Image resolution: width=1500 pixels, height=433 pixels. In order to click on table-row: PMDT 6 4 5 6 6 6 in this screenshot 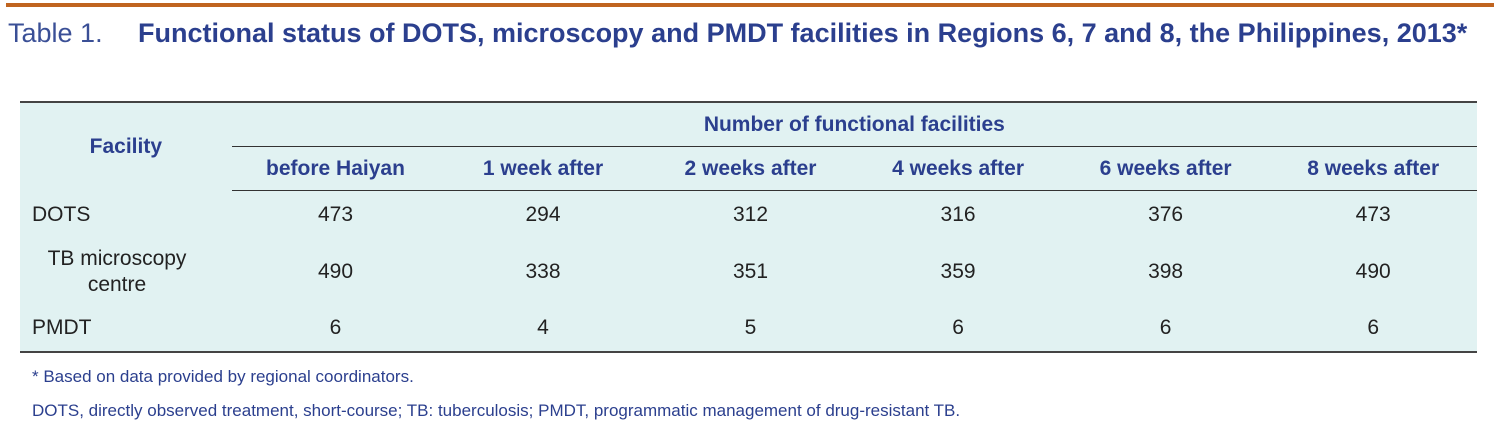, I will do `click(748, 328)`.